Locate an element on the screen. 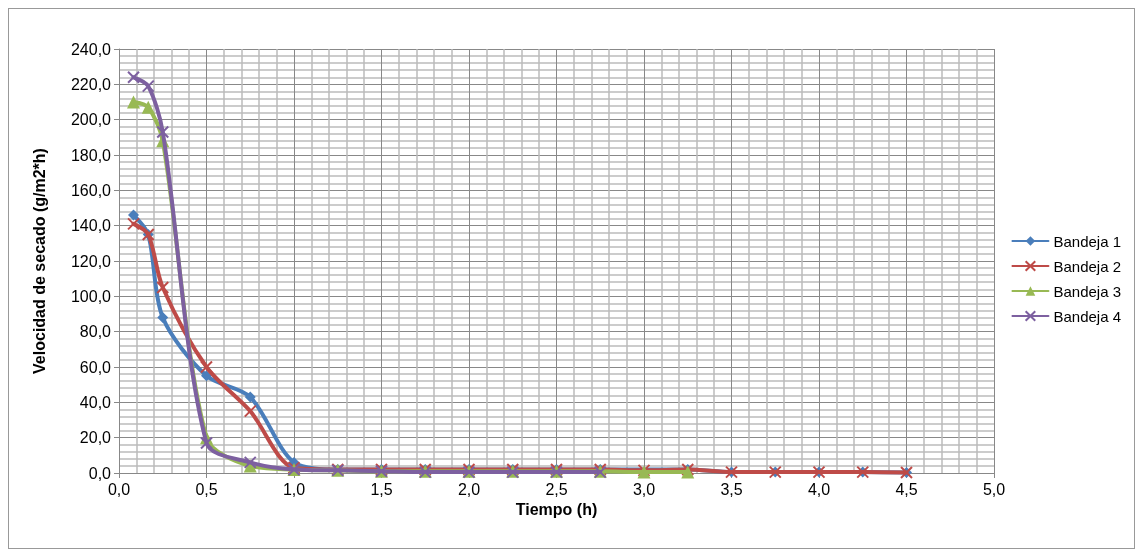 The height and width of the screenshot is (555, 1141). y-tick-label: 200,0 is located at coordinates (91, 120).